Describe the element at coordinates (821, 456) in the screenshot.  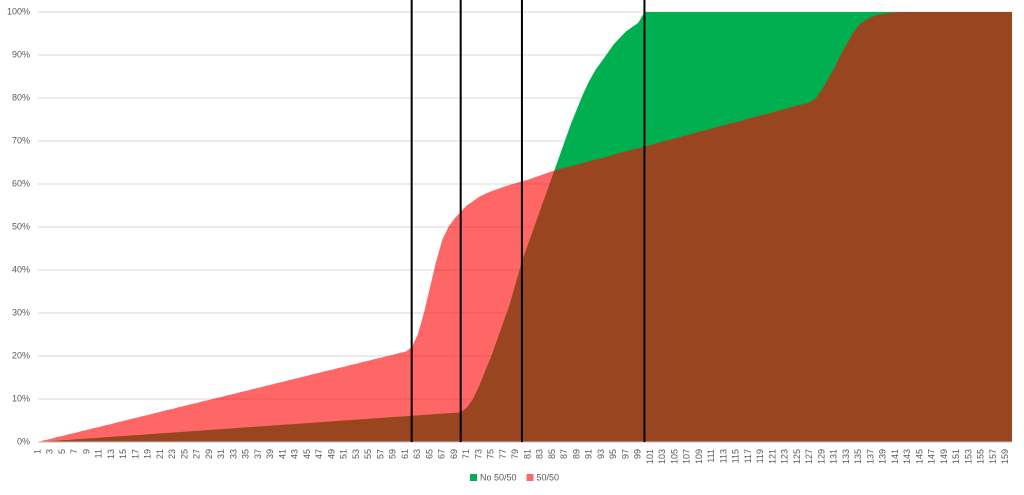
I see `x-tick-label: 129` at that location.